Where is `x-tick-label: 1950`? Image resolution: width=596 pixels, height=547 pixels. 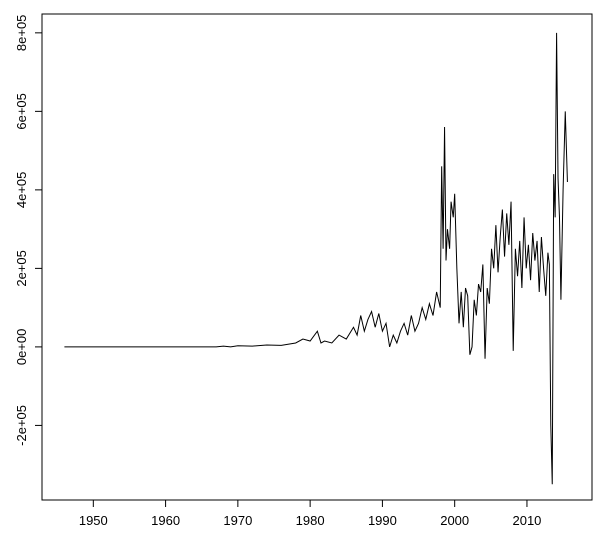 x-tick-label: 1950 is located at coordinates (93, 520).